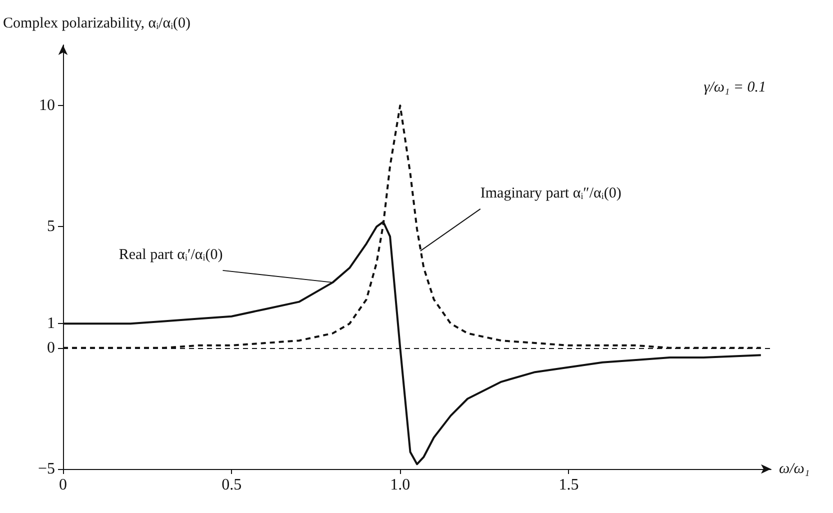 This screenshot has height=513, width=833. Describe the element at coordinates (794, 469) in the screenshot. I see `x-axis-title: ω/ω₁` at that location.